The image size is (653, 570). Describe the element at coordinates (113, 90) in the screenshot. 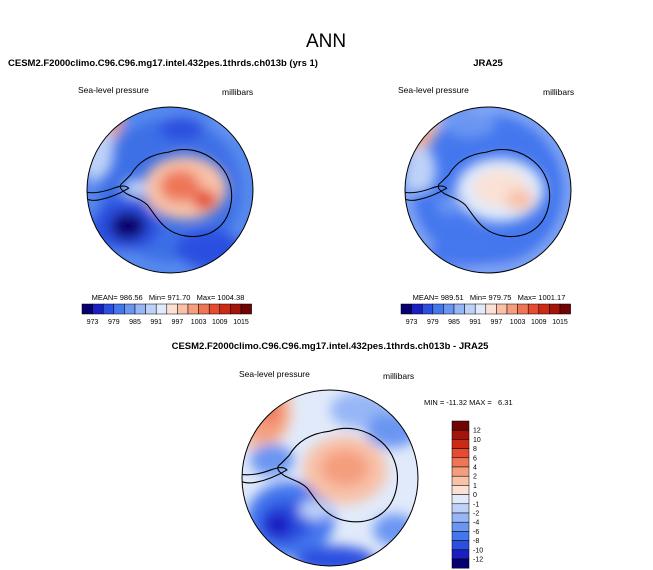

I see `panel-model-variable-label: Sea-level pressure` at that location.